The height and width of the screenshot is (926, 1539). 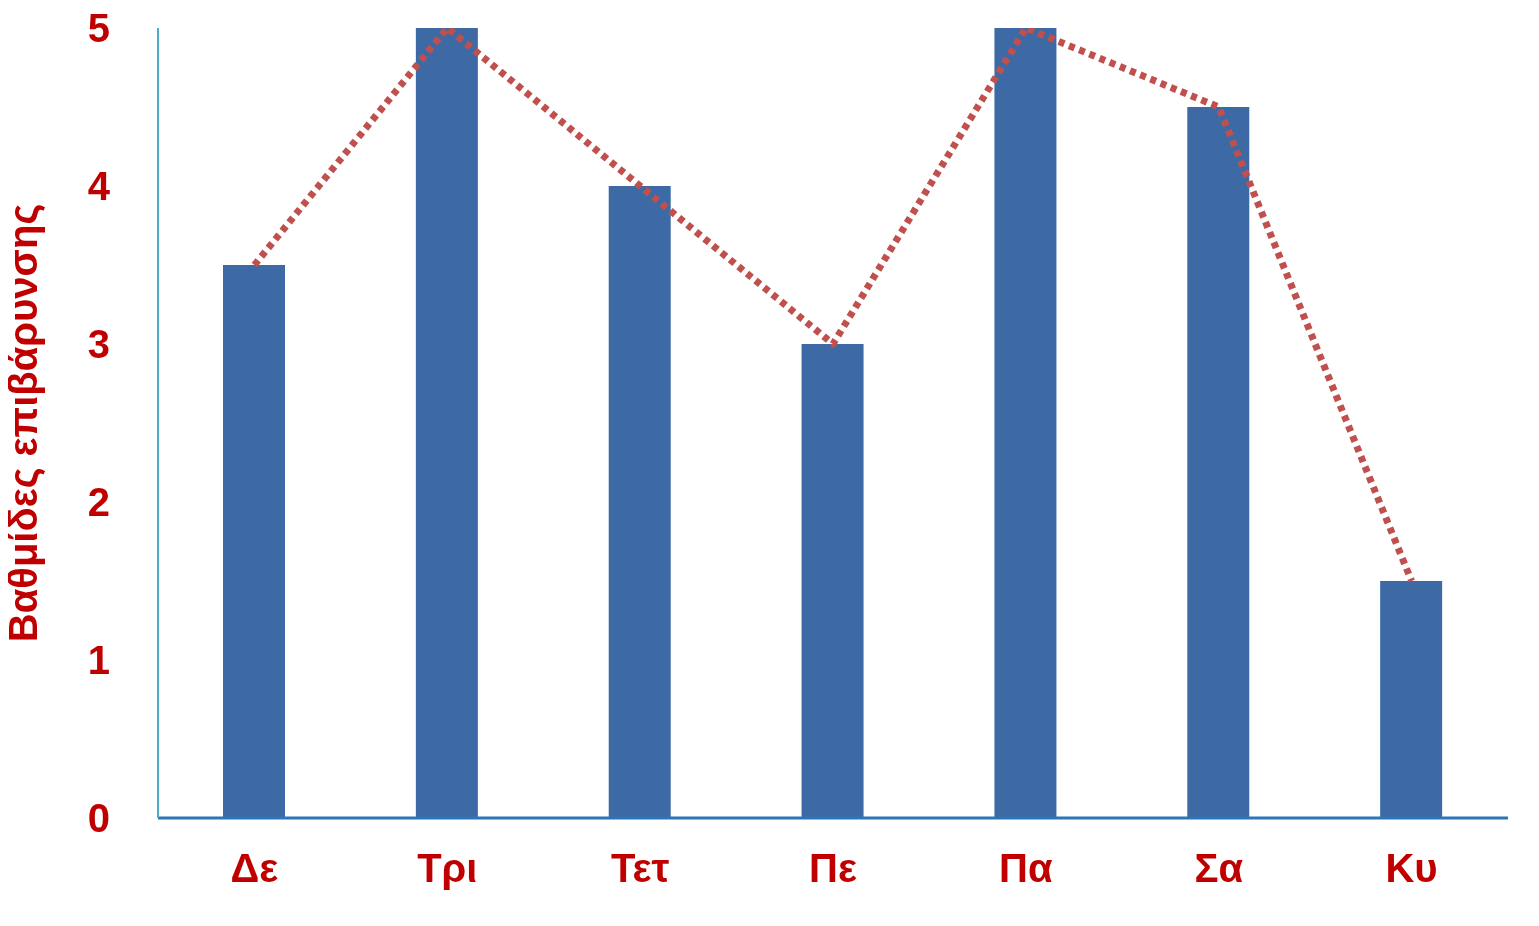 What do you see at coordinates (640, 868) in the screenshot?
I see `x-tick-label: Τετ` at bounding box center [640, 868].